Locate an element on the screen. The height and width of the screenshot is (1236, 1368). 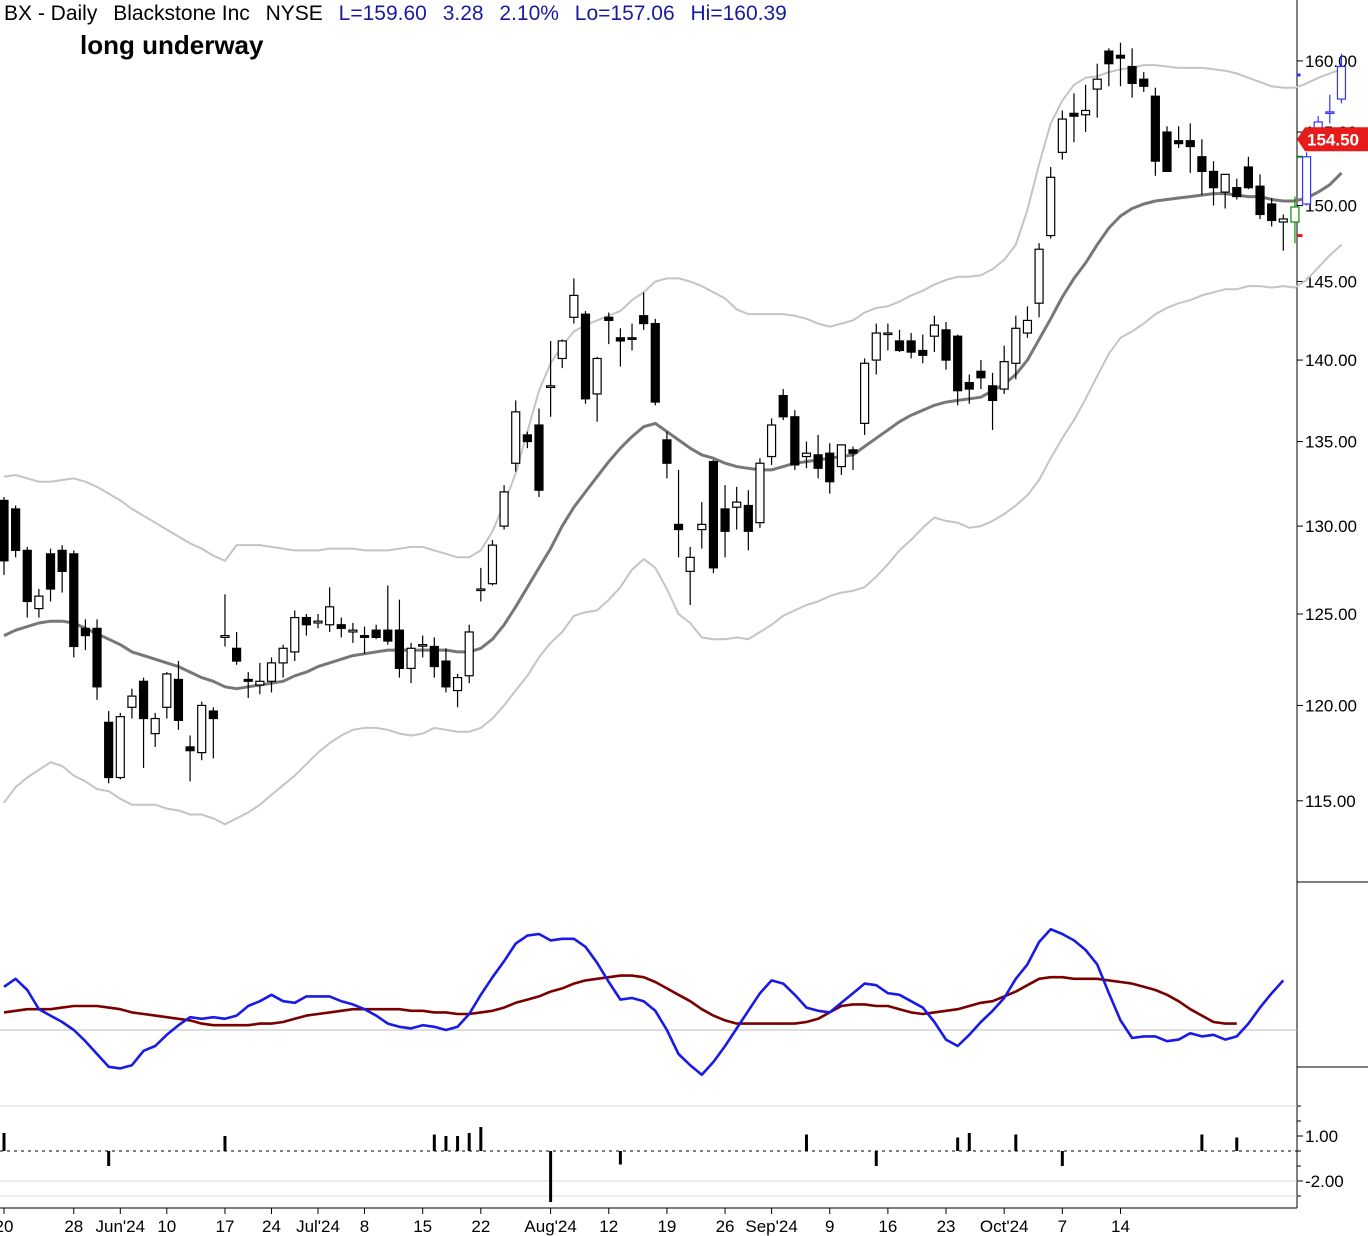
company-name: Blackstone Inc is located at coordinates (181, 13).